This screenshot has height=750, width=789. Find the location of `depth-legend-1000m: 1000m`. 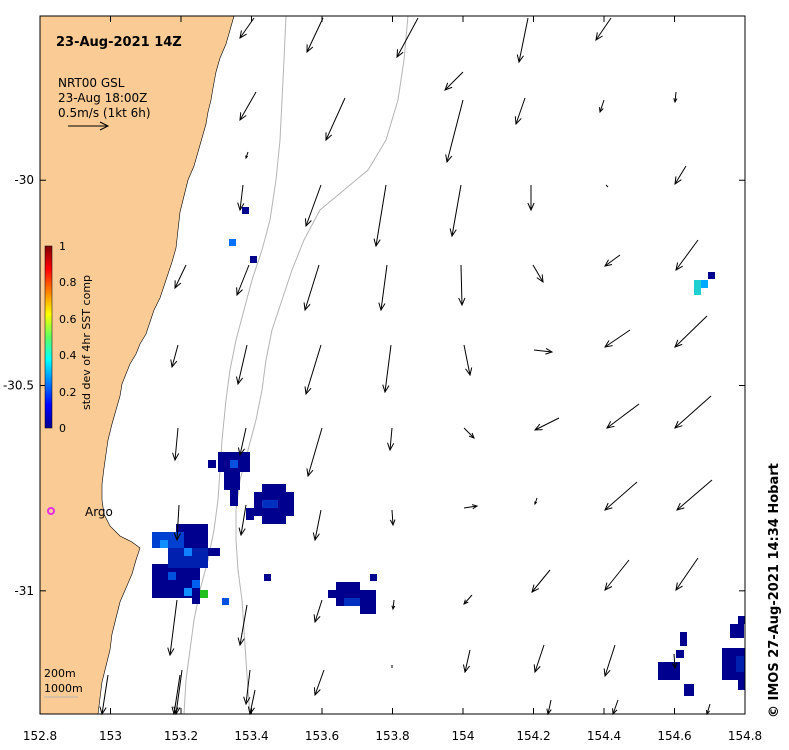

depth-legend-1000m: 1000m is located at coordinates (63, 688).